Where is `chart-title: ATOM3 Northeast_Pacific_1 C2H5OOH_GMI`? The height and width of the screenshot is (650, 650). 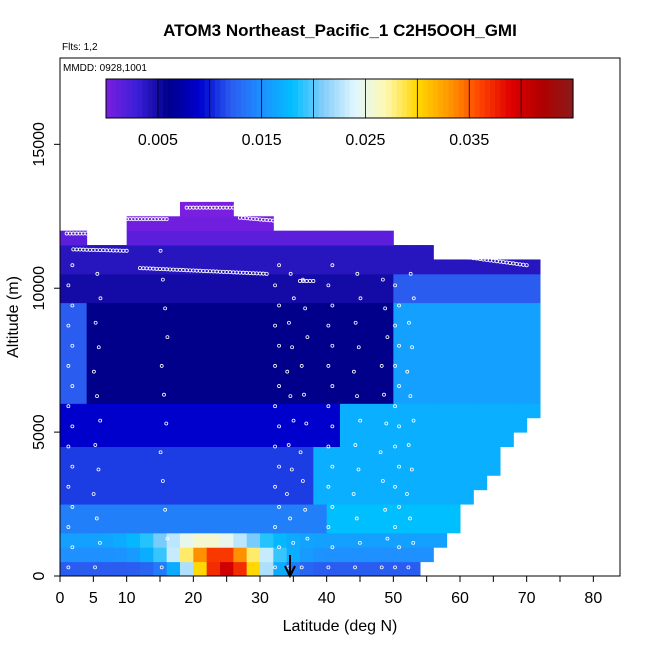
chart-title: ATOM3 Northeast_Pacific_1 C2H5OOH_GMI is located at coordinates (340, 30).